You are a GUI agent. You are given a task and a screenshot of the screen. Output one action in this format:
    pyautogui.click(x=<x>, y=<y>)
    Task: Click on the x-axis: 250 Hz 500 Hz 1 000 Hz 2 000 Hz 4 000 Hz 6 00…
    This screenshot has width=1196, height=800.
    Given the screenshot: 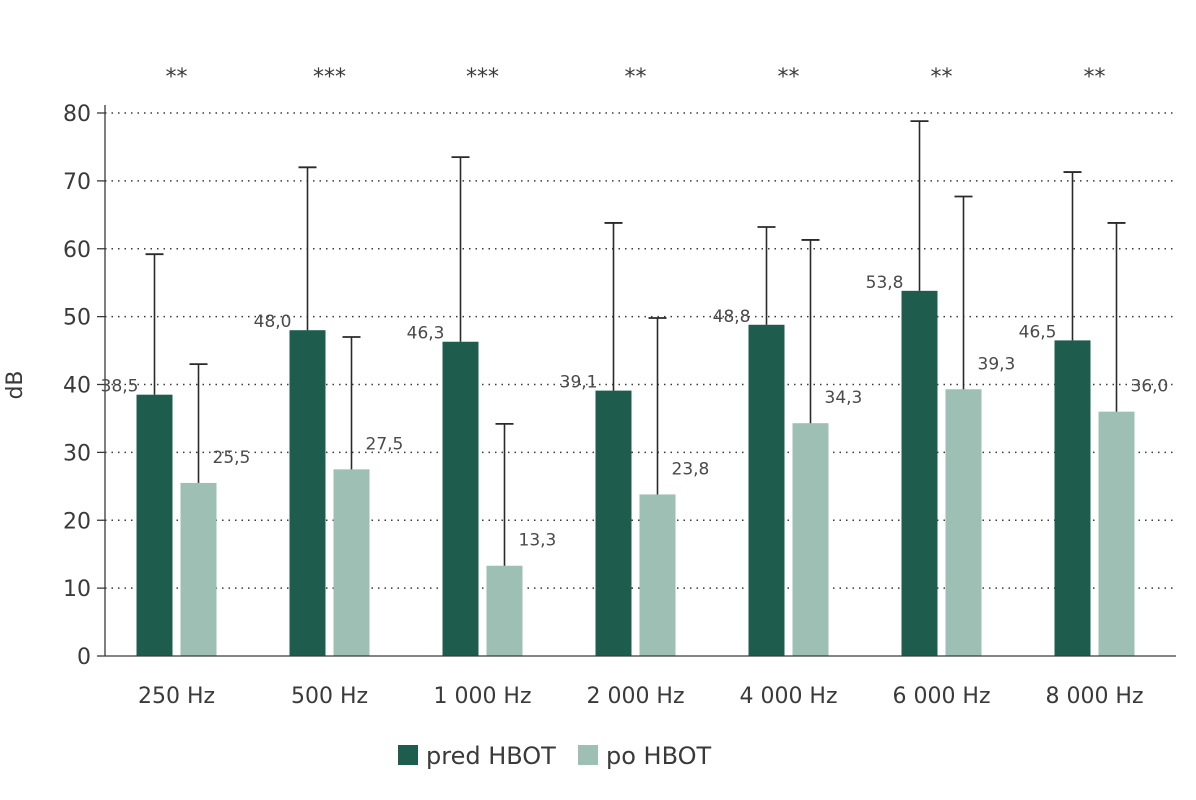 What is the action you would take?
    pyautogui.click(x=640, y=682)
    